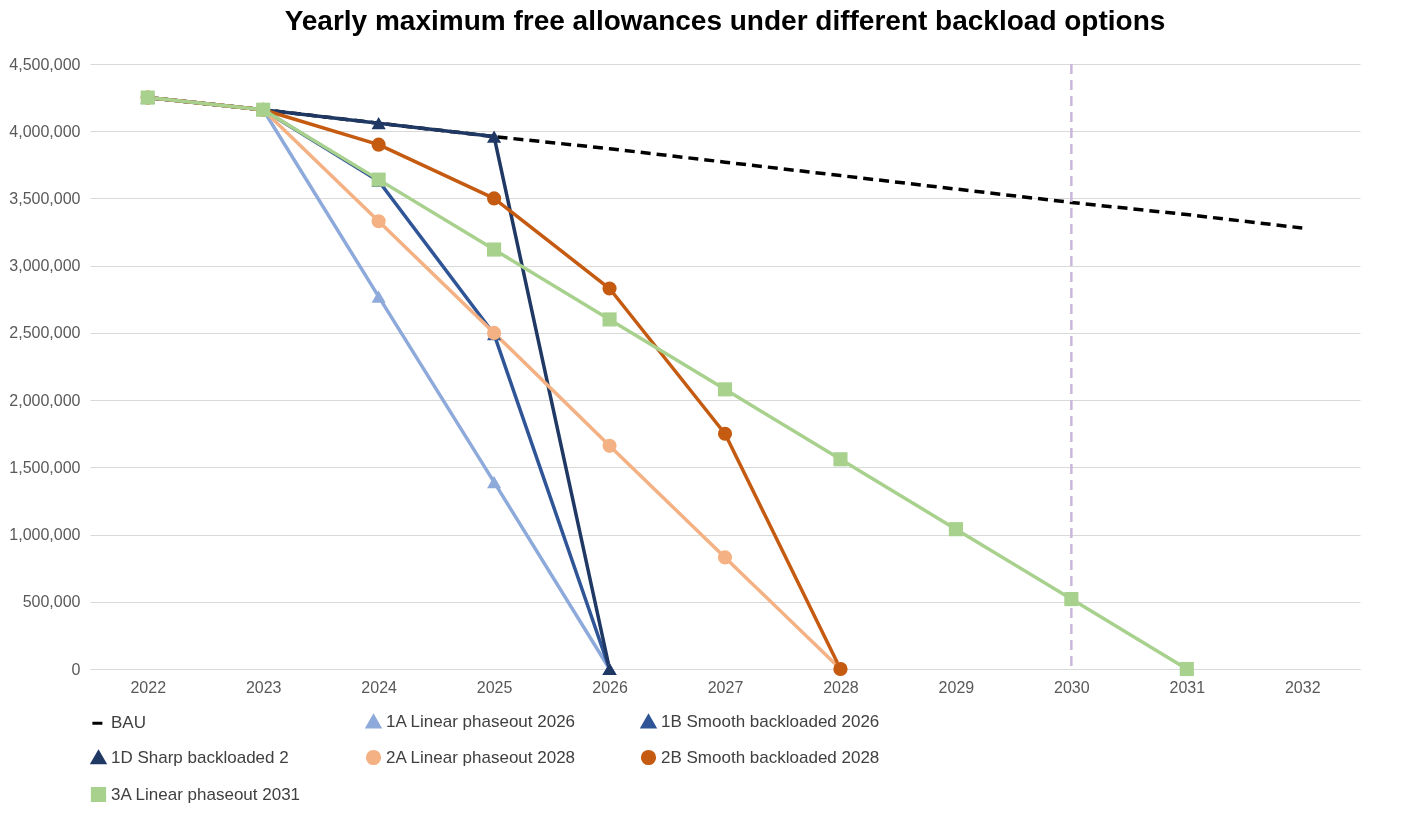 This screenshot has width=1409, height=825. What do you see at coordinates (770, 757) in the screenshot?
I see `legend-label: 2B Smooth backloaded 2028` at bounding box center [770, 757].